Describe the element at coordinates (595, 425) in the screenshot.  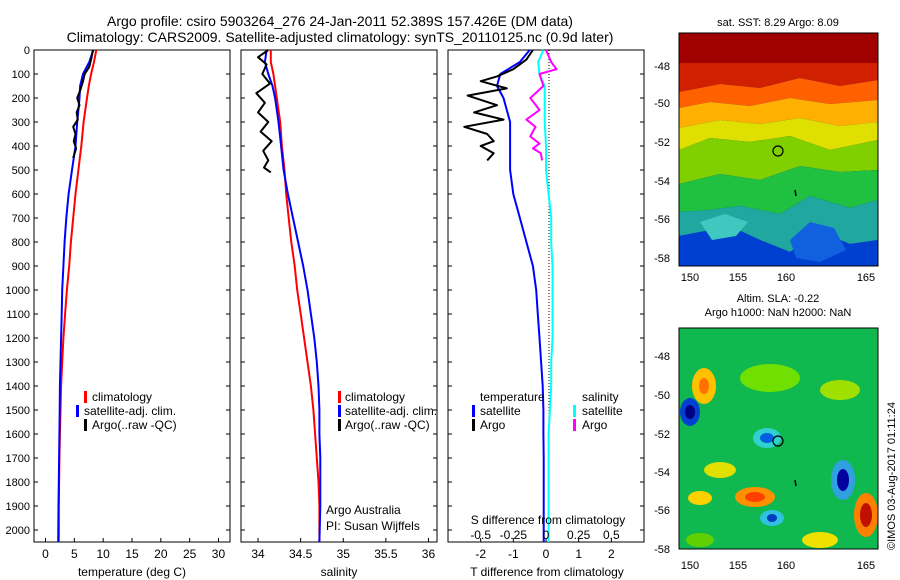
I see `legend-label-s-argo: Argo` at that location.